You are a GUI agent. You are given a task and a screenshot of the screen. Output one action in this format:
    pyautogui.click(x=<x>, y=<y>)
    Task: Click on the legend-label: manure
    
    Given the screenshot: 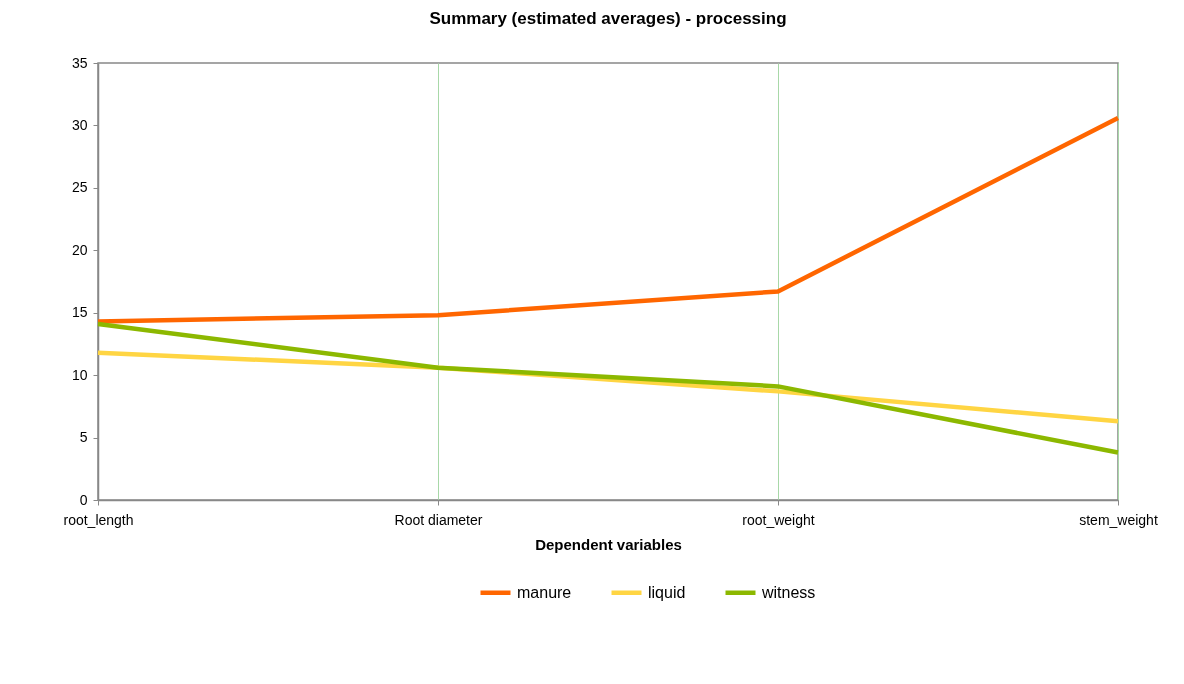 What is the action you would take?
    pyautogui.click(x=544, y=592)
    